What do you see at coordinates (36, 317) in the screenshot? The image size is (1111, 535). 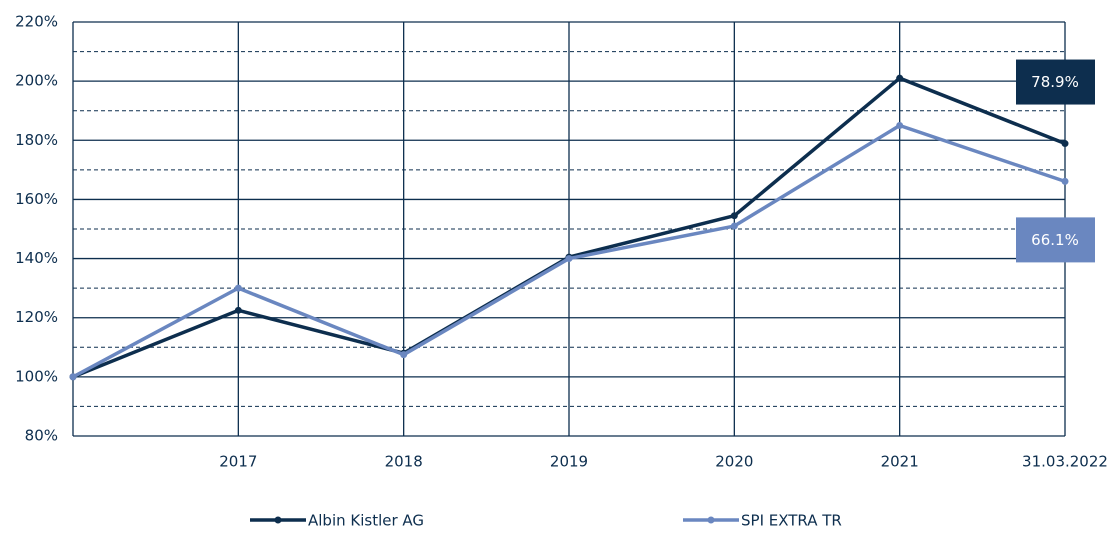 I see `y-tick-label: 120%` at bounding box center [36, 317].